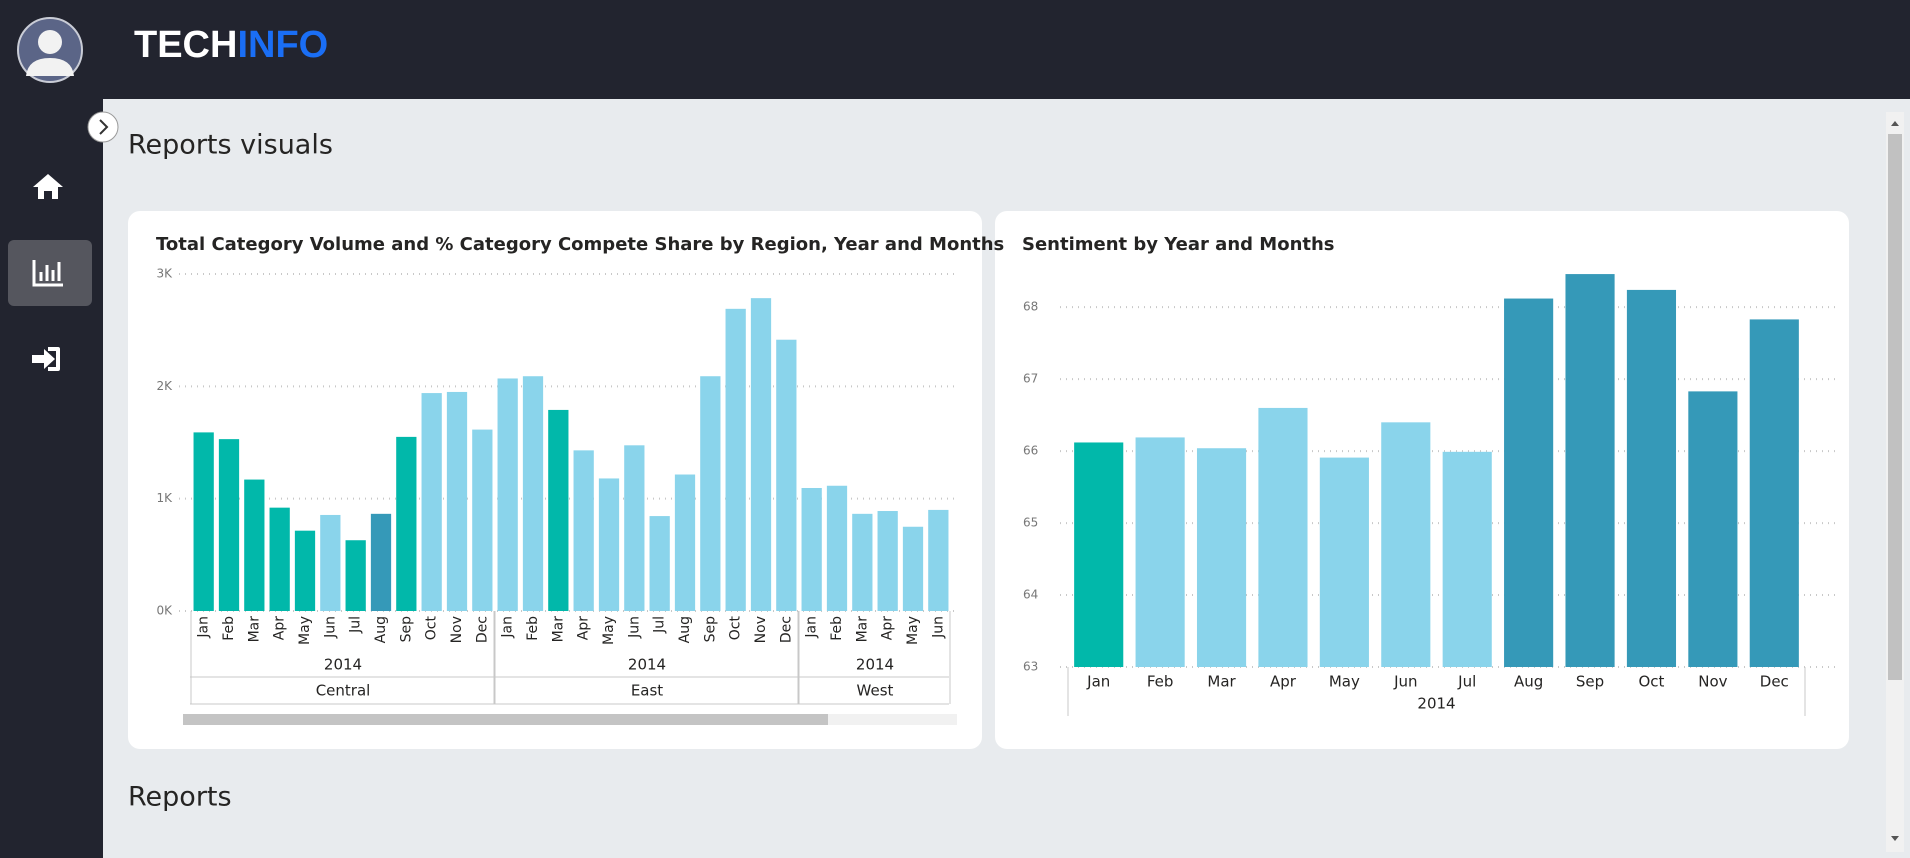 The width and height of the screenshot is (1910, 858). What do you see at coordinates (164, 611) in the screenshot?
I see `y-tick-label: 0K` at bounding box center [164, 611].